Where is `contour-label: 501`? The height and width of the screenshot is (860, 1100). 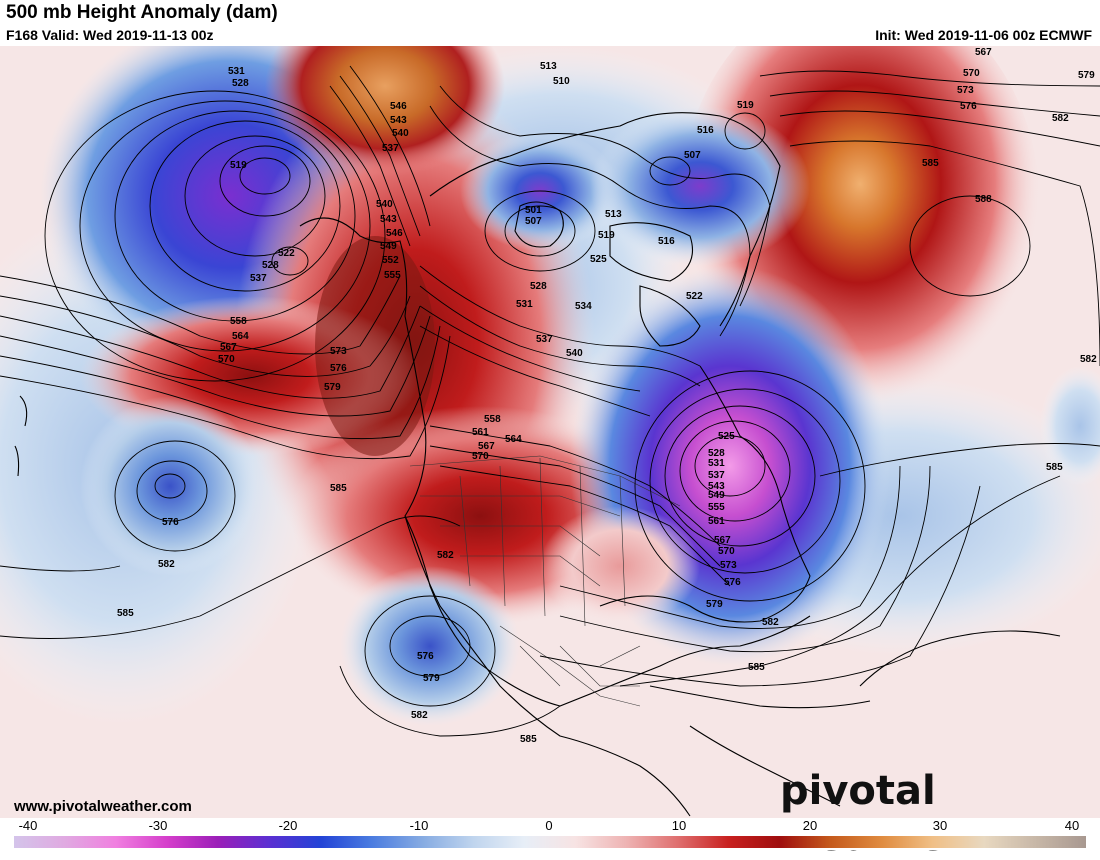
contour-label: 501 is located at coordinates (533, 210).